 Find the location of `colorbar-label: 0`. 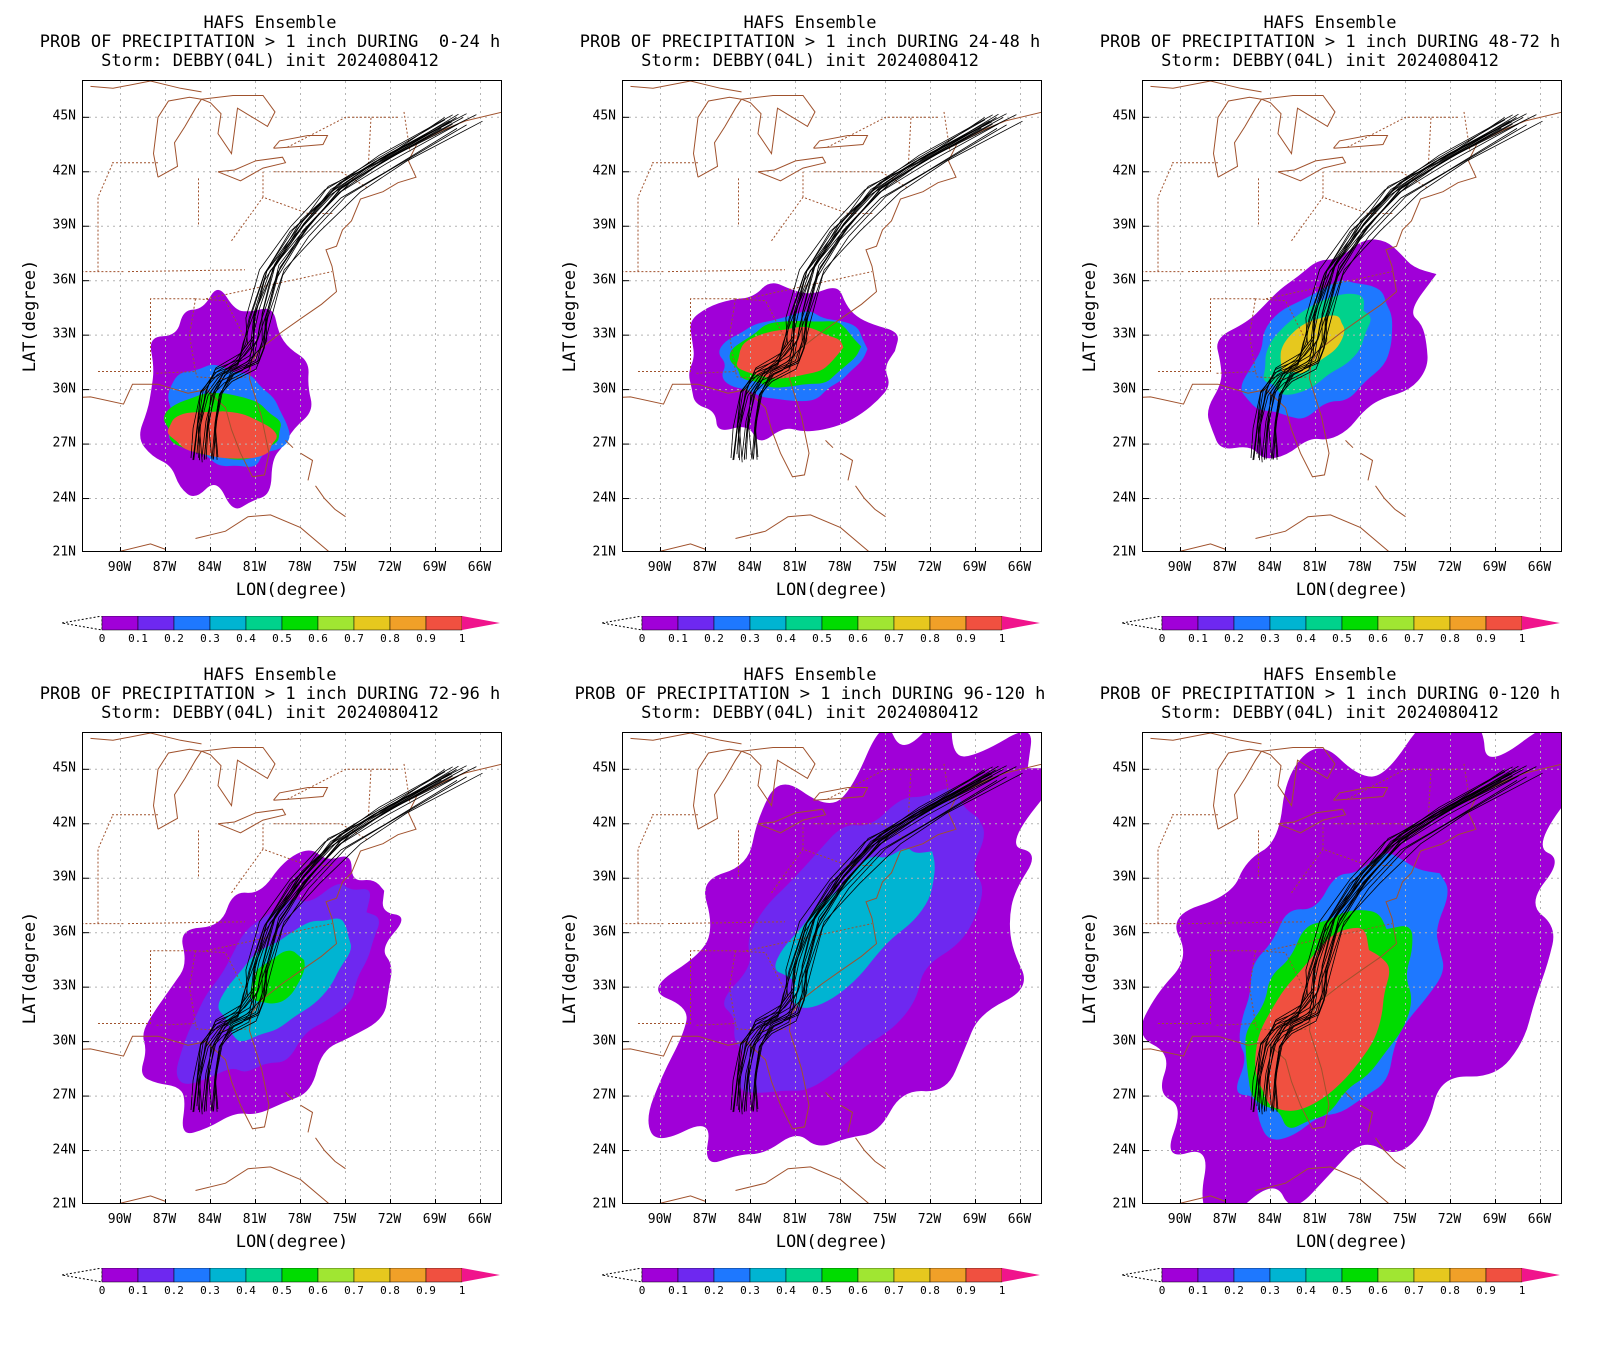

colorbar-label: 0 is located at coordinates (642, 638).